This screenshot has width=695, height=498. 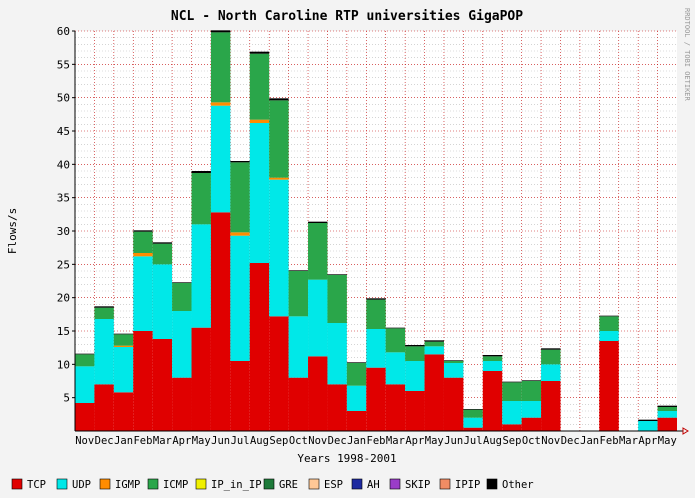 I want to click on legend-item-ip_in_ip: IP_in_IP, so click(x=228, y=484).